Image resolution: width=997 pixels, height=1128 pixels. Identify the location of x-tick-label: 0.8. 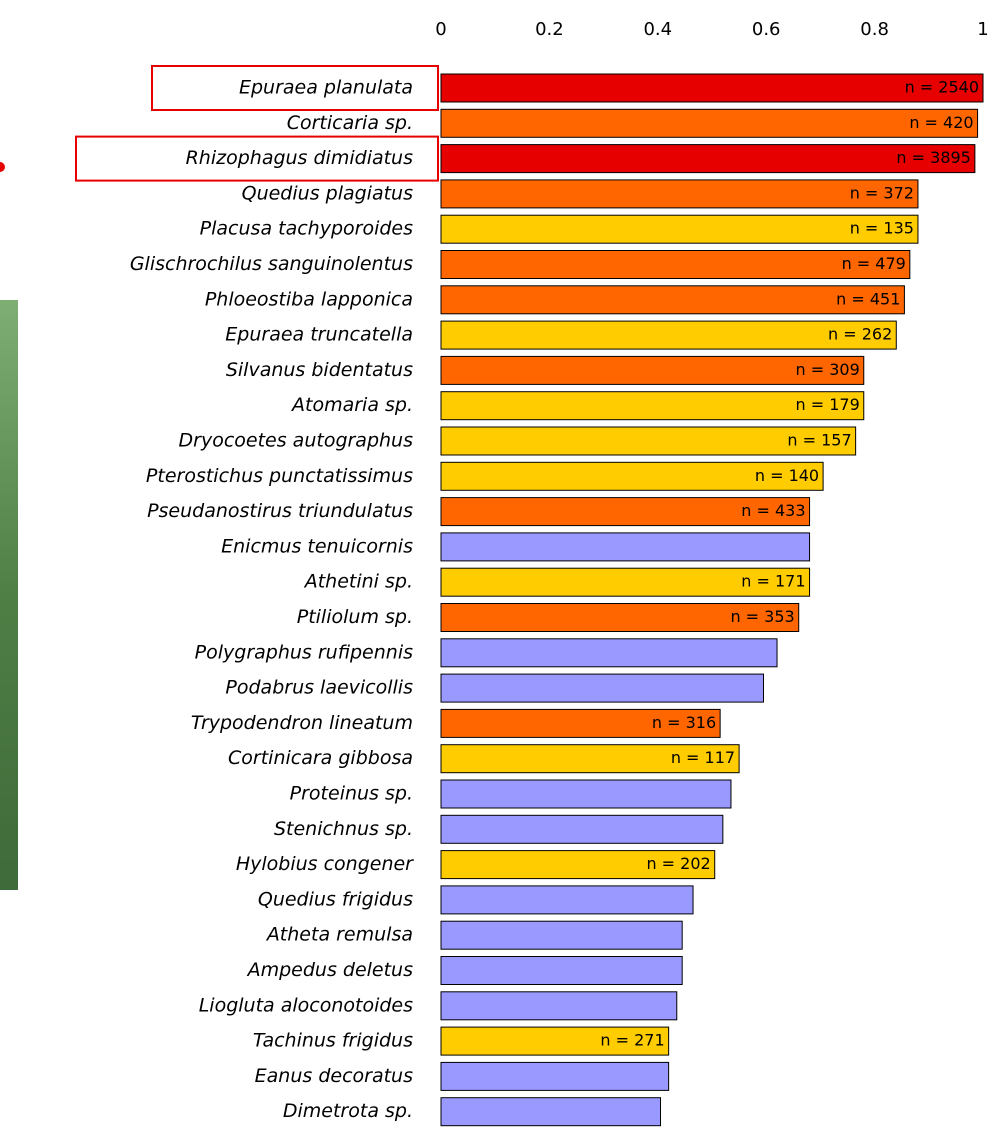
(874, 29).